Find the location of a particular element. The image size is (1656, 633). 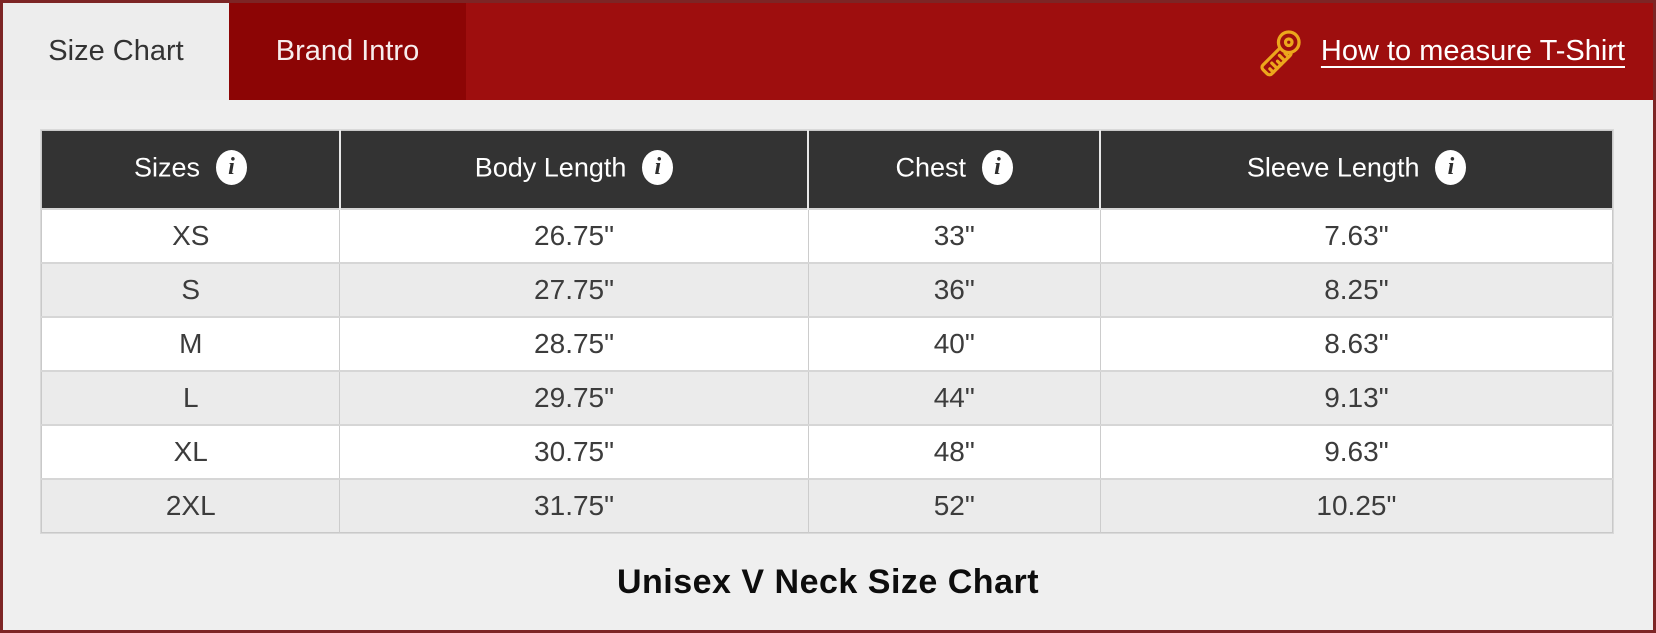

cell-sleeve-length: 8.63" is located at coordinates (1356, 343).